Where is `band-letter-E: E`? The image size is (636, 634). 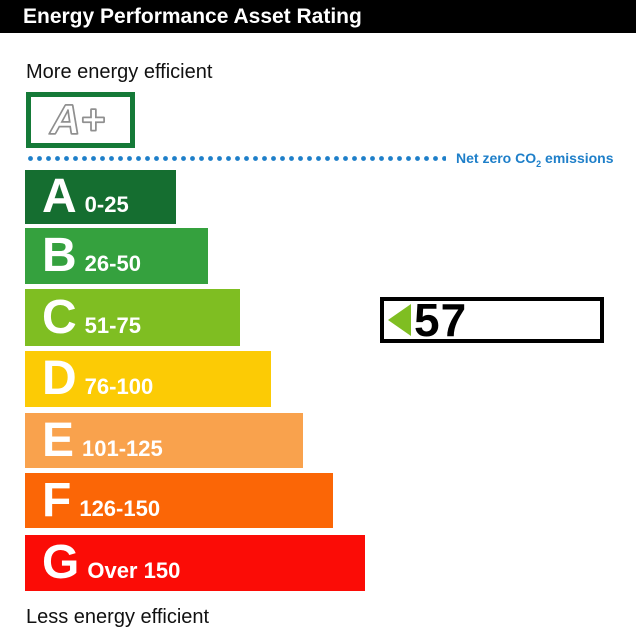
band-letter-E: E is located at coordinates (58, 440).